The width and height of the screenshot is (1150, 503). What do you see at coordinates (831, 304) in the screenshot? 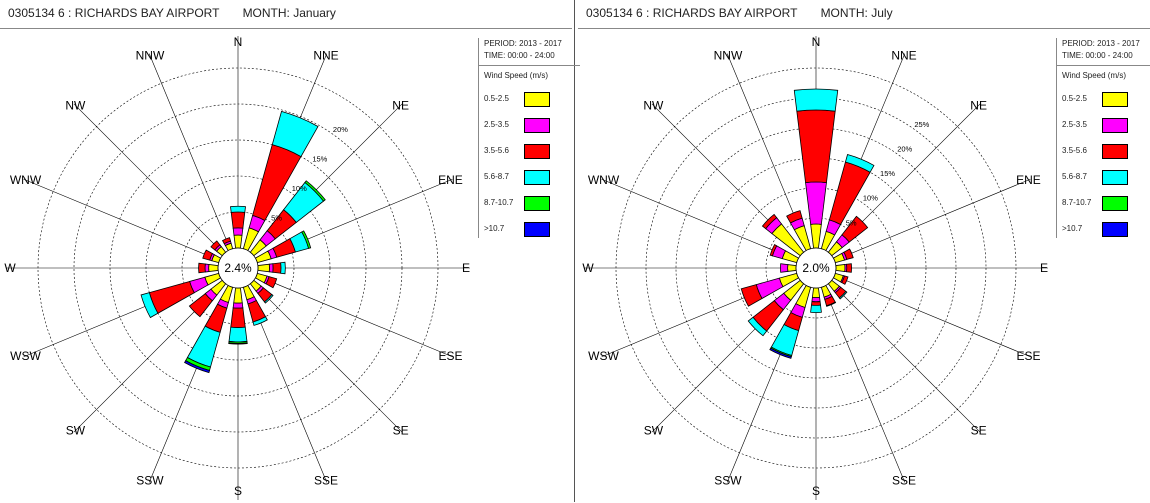
I see `wind-bar-segment-sse` at bounding box center [831, 304].